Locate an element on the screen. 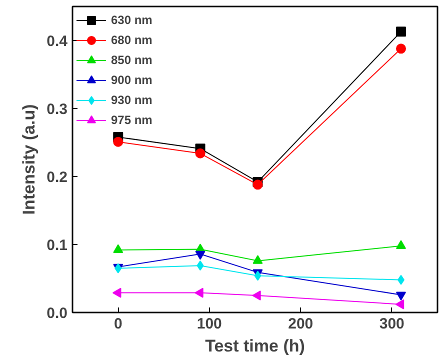 This screenshot has width=443, height=358. y-tick-label: 0.1 is located at coordinates (57, 245).